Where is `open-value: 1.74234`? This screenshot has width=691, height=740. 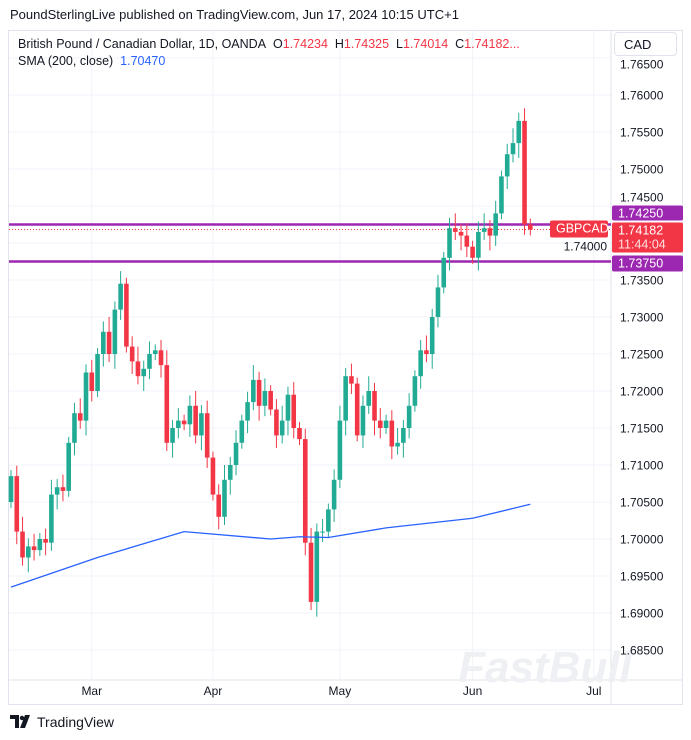 open-value: 1.74234 is located at coordinates (305, 44).